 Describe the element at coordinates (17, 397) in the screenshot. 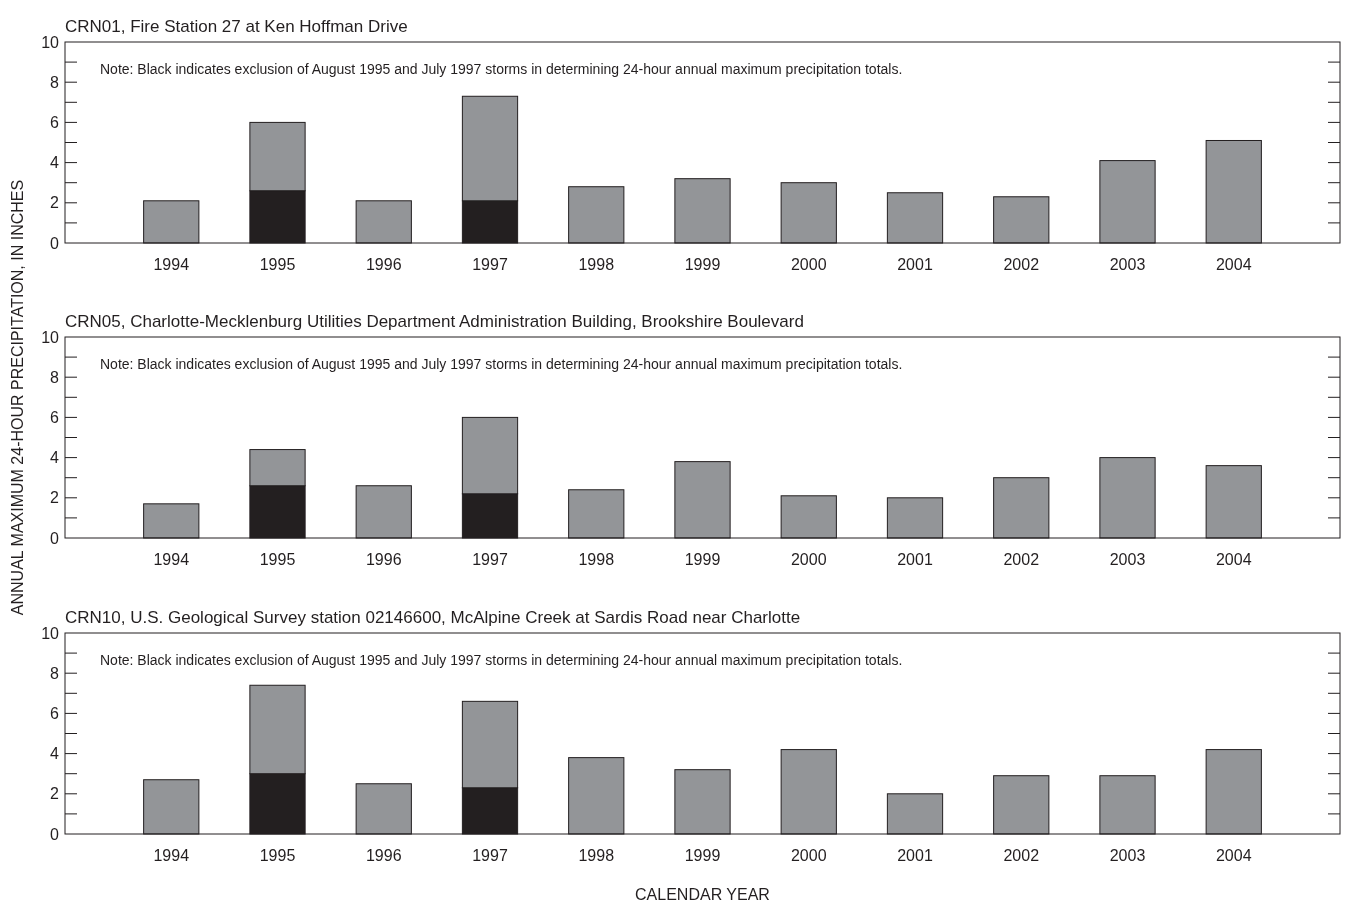

I see `y-axis-title: ANNUAL MAXIMUM 24-HOUR PRECIPITATION, IN INCHES` at that location.